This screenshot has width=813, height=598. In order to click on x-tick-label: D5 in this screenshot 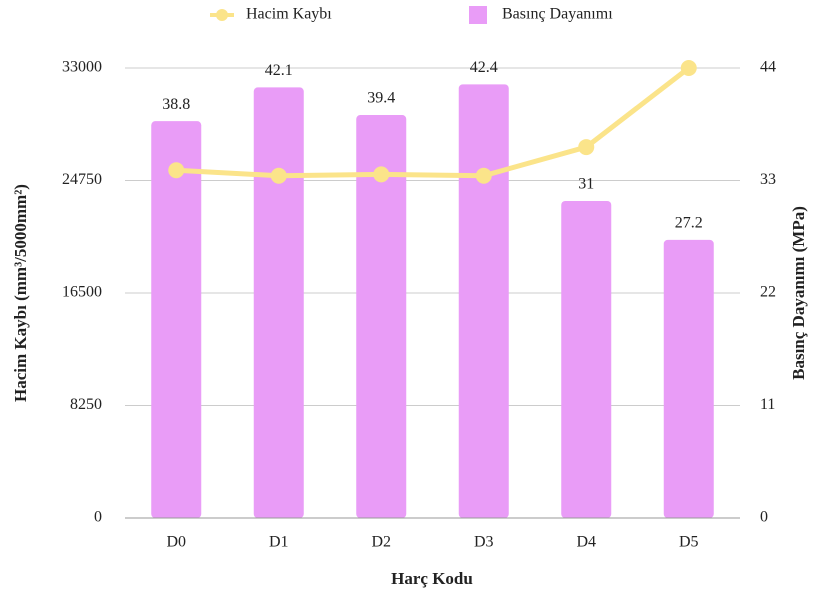, I will do `click(689, 542)`.